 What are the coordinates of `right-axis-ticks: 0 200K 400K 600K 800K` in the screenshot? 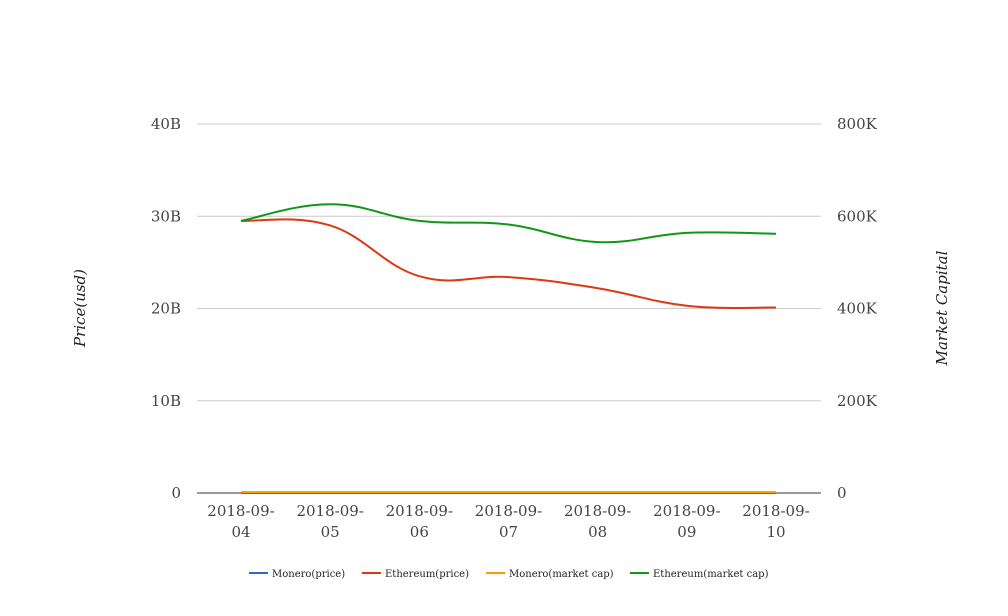 It's located at (857, 308).